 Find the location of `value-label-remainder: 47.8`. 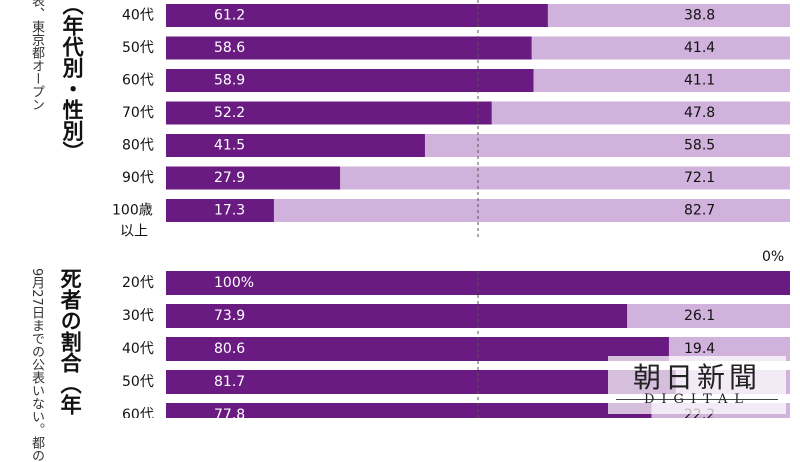

value-label-remainder: 47.8 is located at coordinates (699, 113).